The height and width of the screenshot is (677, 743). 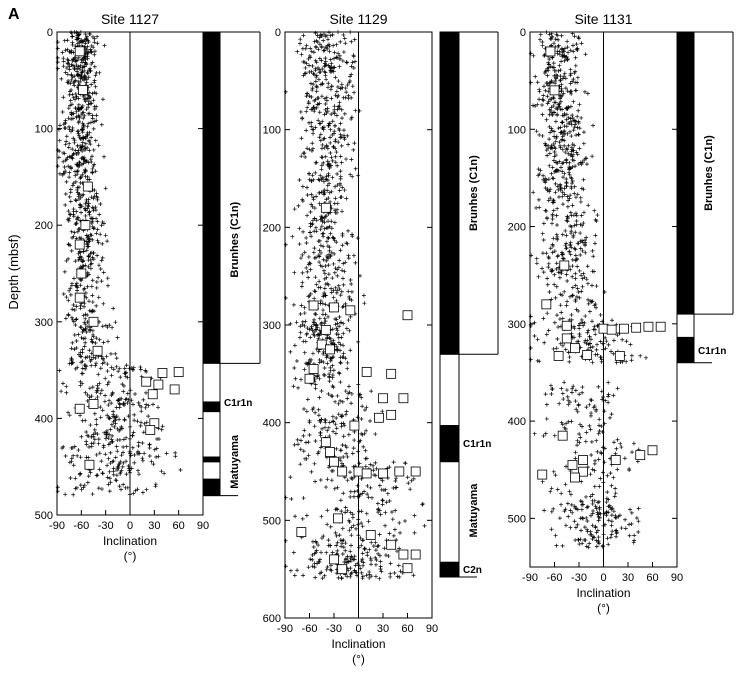 What do you see at coordinates (106, 526) in the screenshot?
I see `x-tick-label: -30` at bounding box center [106, 526].